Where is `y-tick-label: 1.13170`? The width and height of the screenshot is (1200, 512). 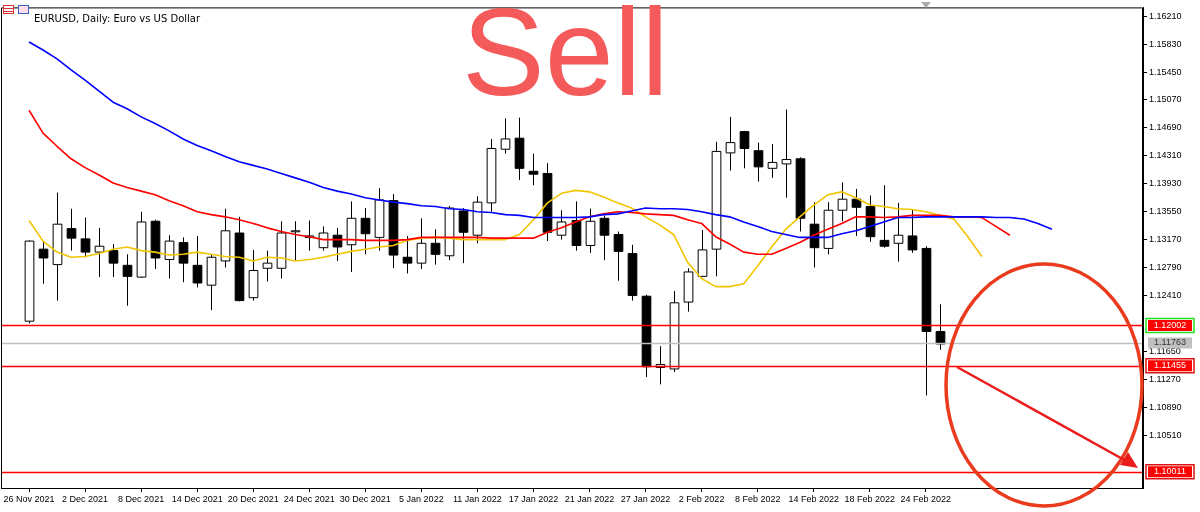
y-tick-label: 1.13170 is located at coordinates (1165, 239).